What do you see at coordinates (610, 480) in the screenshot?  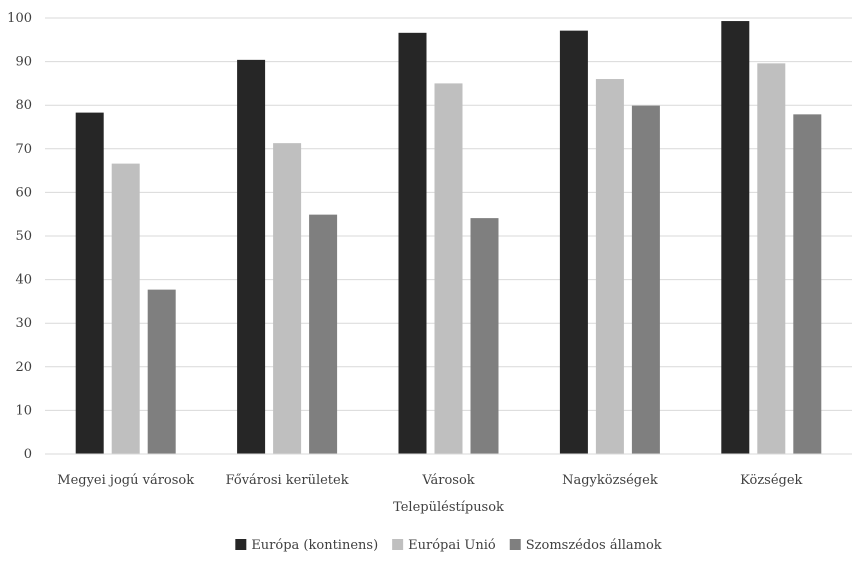 I see `x-category-label: Nagyközségek` at bounding box center [610, 480].